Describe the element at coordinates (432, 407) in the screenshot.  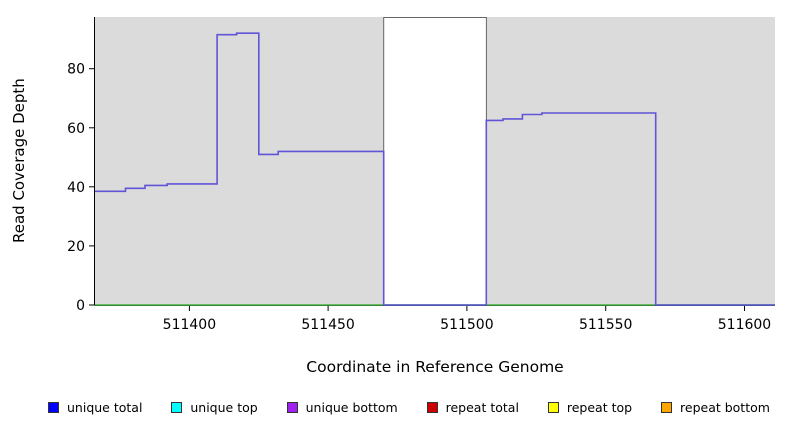
I see `legend-swatch-repeat-total` at that location.